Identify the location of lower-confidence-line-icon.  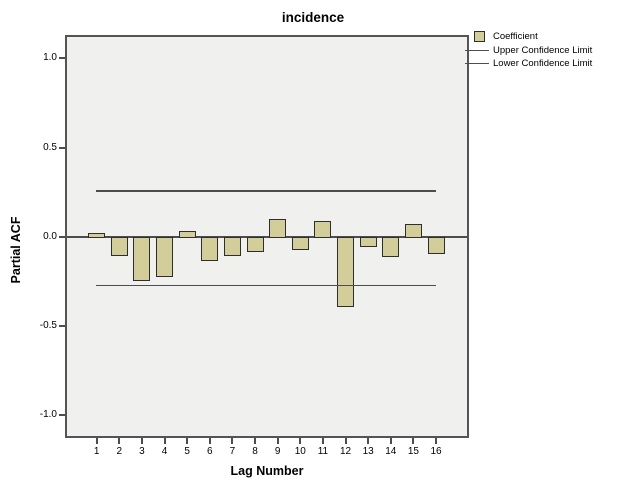
(477, 64).